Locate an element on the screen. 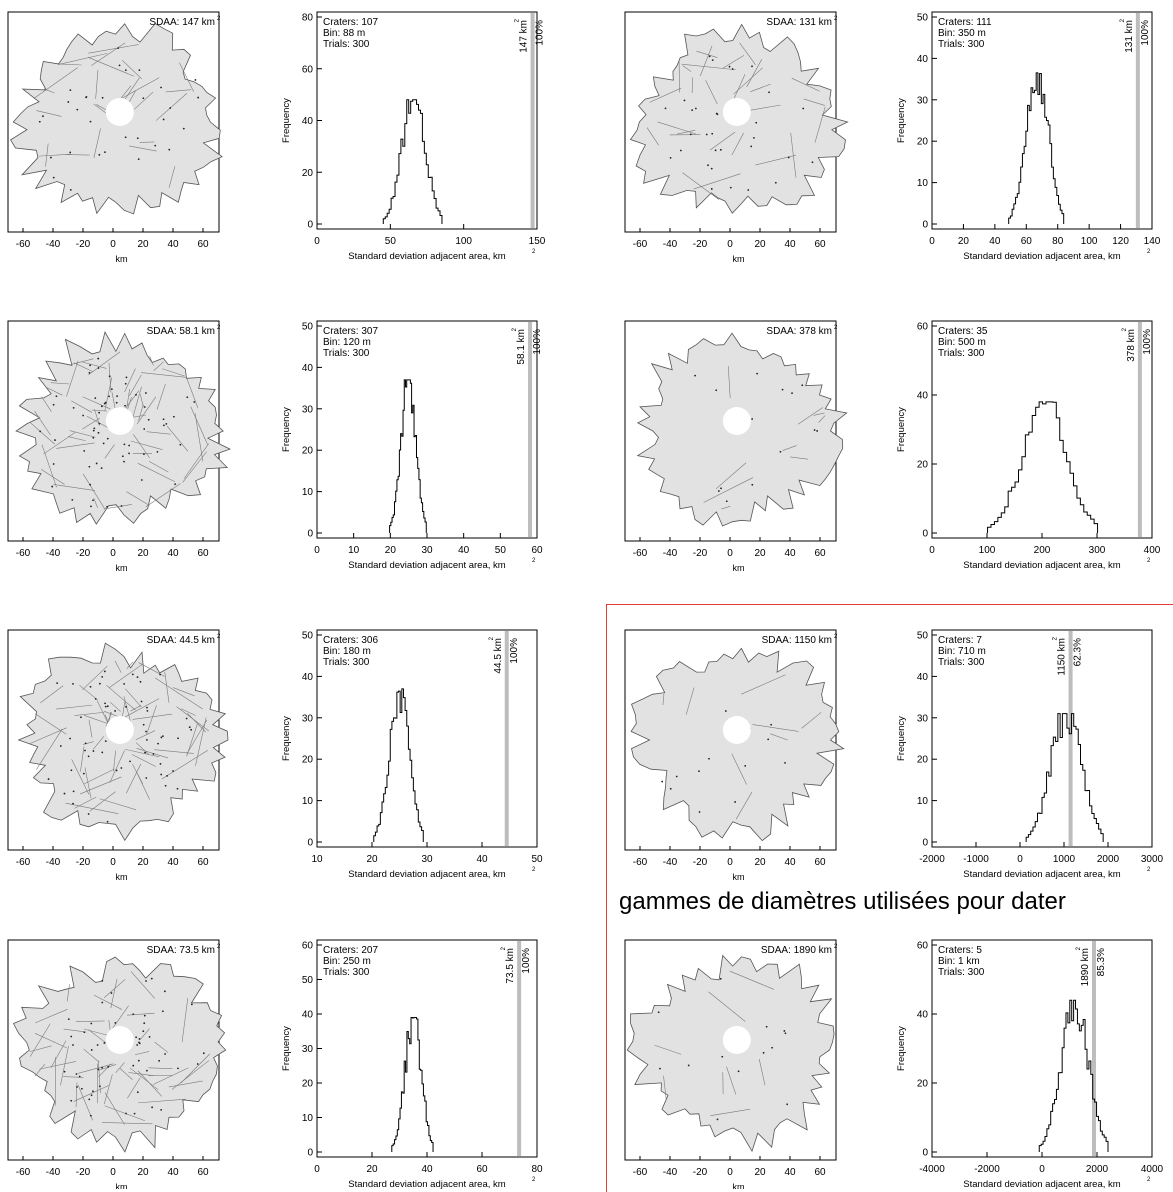 This screenshot has height=1192, width=1173. map-tick-label: -60 is located at coordinates (23, 862).